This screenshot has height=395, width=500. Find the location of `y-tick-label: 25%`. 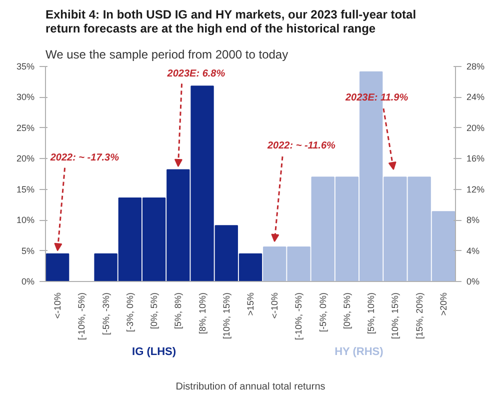

y-tick-label: 25% is located at coordinates (25, 127).